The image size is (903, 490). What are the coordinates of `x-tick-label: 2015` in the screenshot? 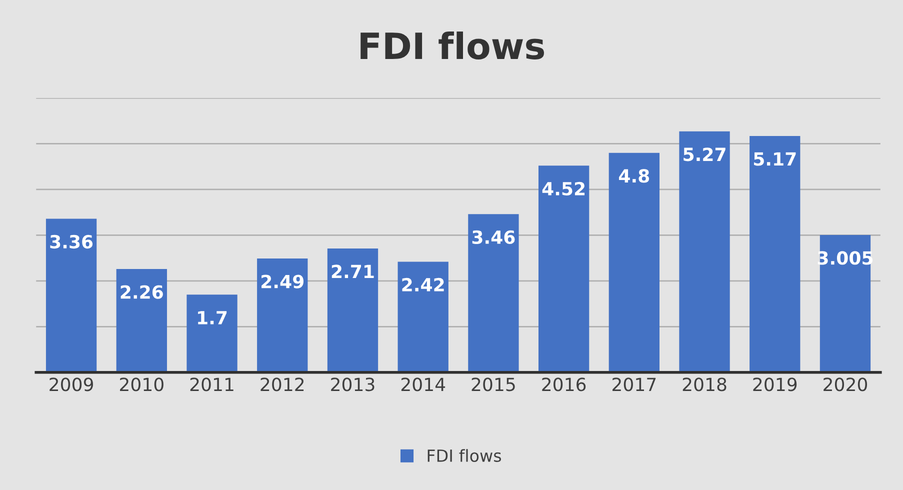 It's located at (493, 385).